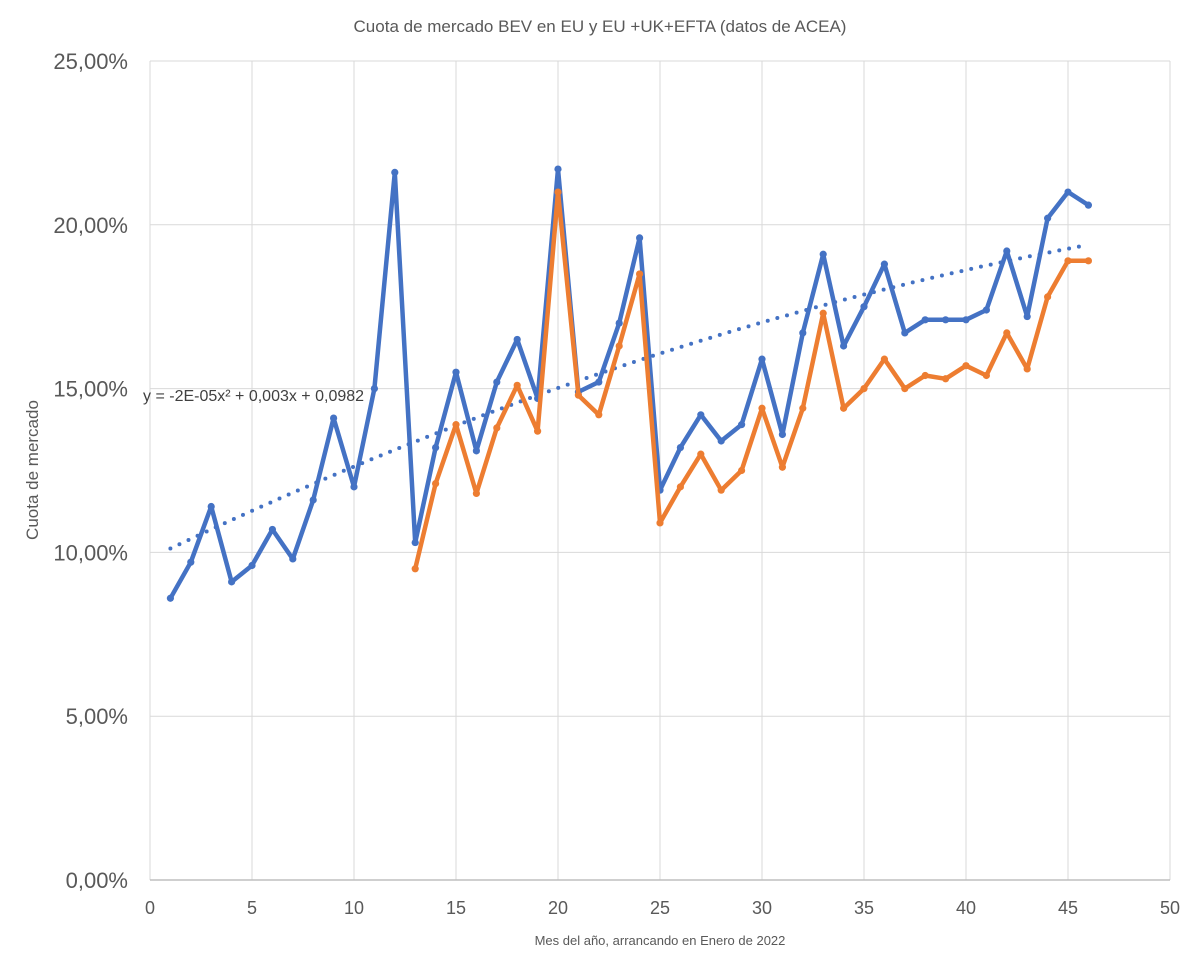  What do you see at coordinates (90, 552) in the screenshot?
I see `y-tick-label: 10,00%` at bounding box center [90, 552].